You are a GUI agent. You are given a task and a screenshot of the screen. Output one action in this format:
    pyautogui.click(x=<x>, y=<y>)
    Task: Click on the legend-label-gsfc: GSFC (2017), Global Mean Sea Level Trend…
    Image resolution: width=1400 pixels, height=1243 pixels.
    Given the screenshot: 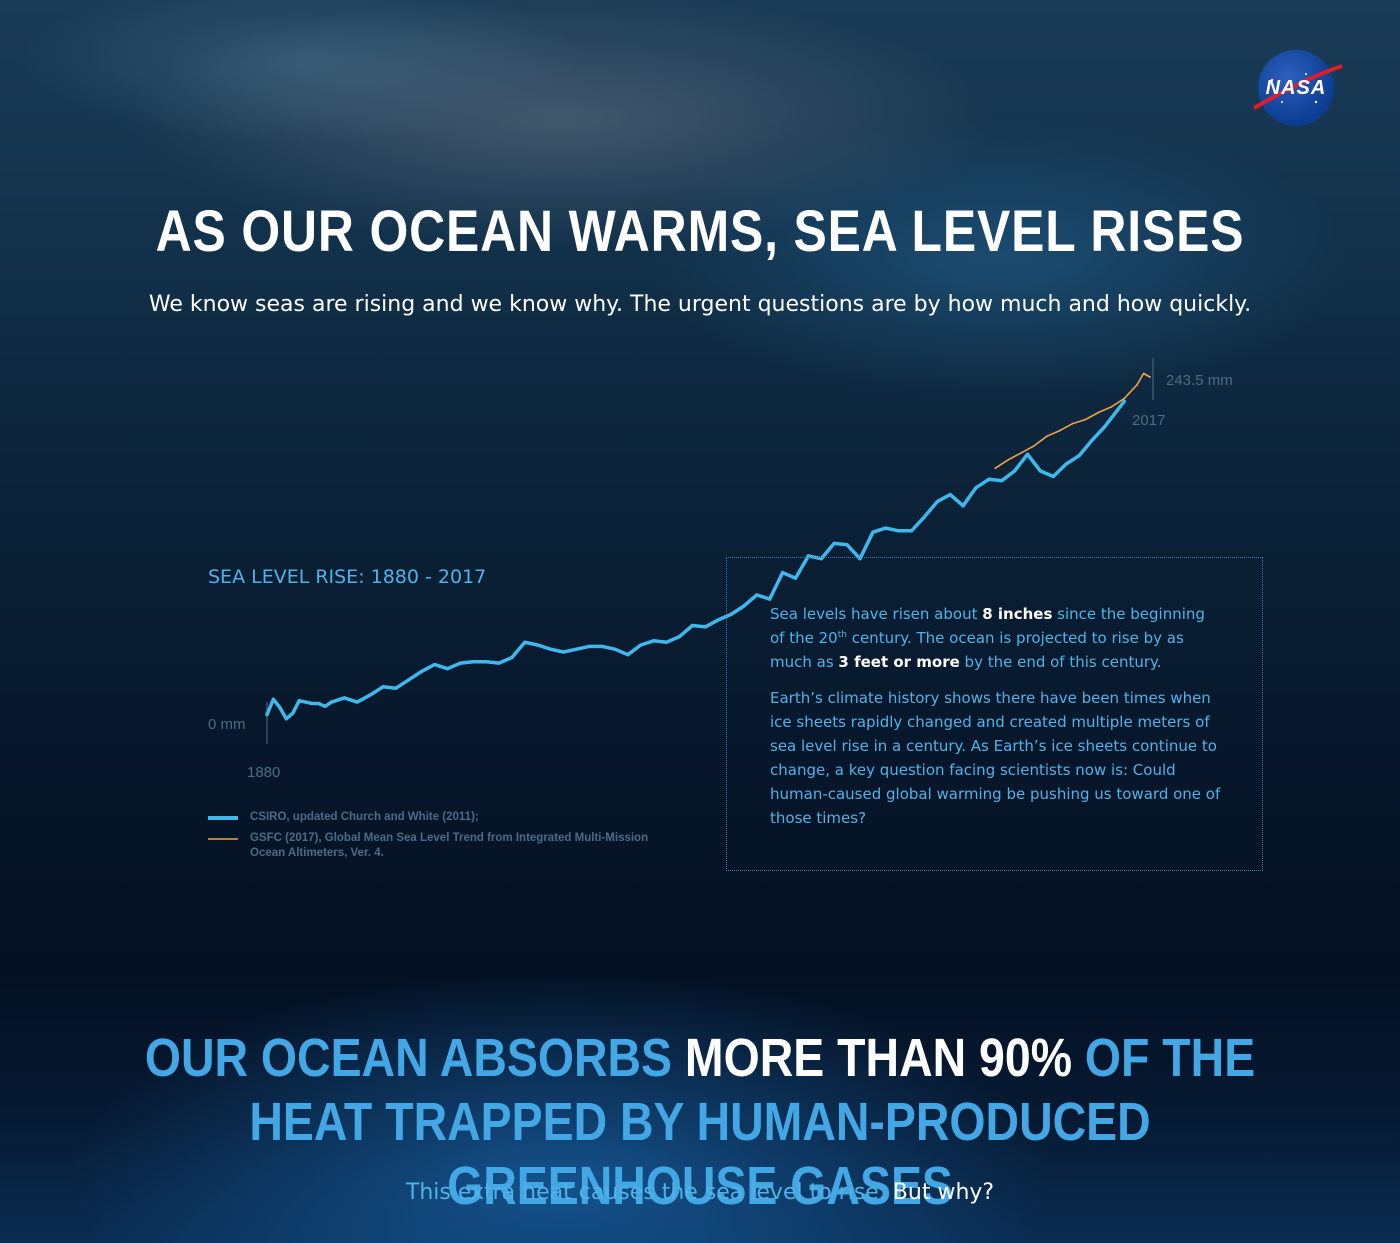 What is the action you would take?
    pyautogui.click(x=449, y=845)
    